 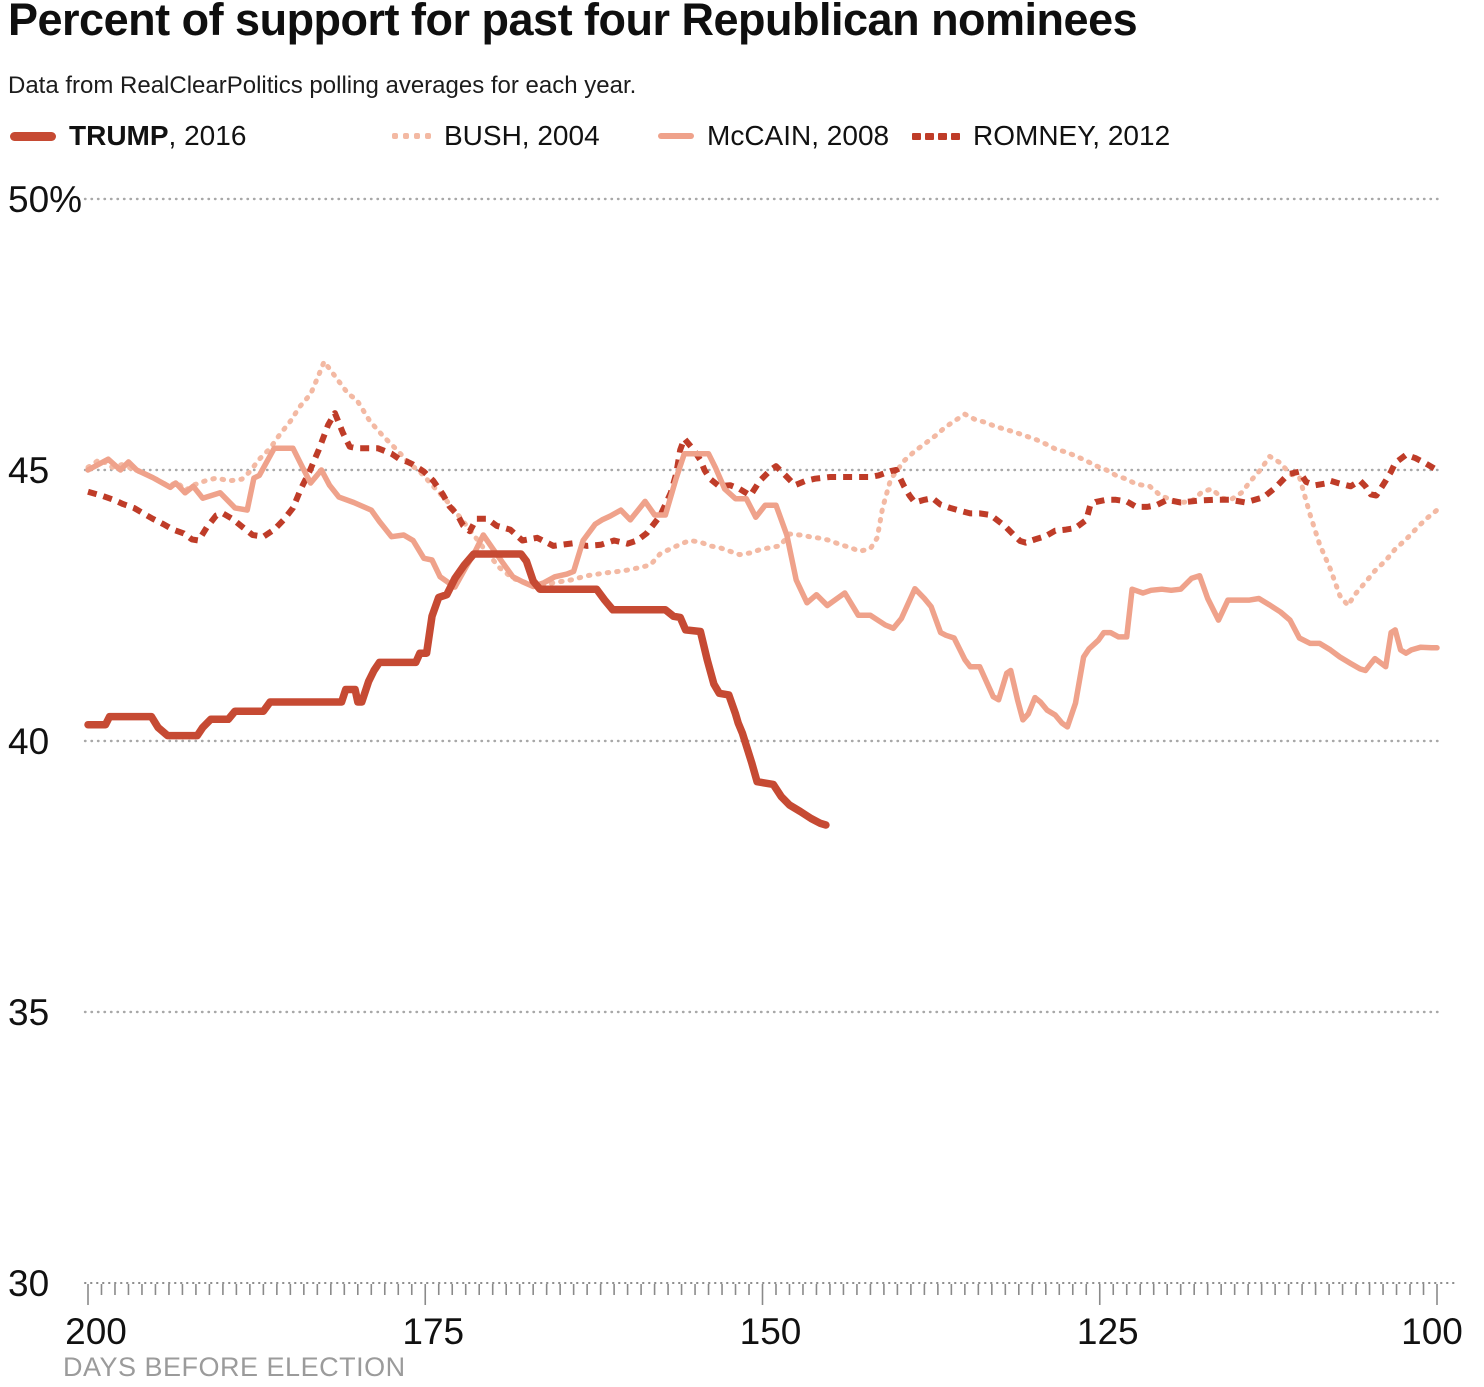 I want to click on y-tick-label-50: 50%, so click(x=45, y=199).